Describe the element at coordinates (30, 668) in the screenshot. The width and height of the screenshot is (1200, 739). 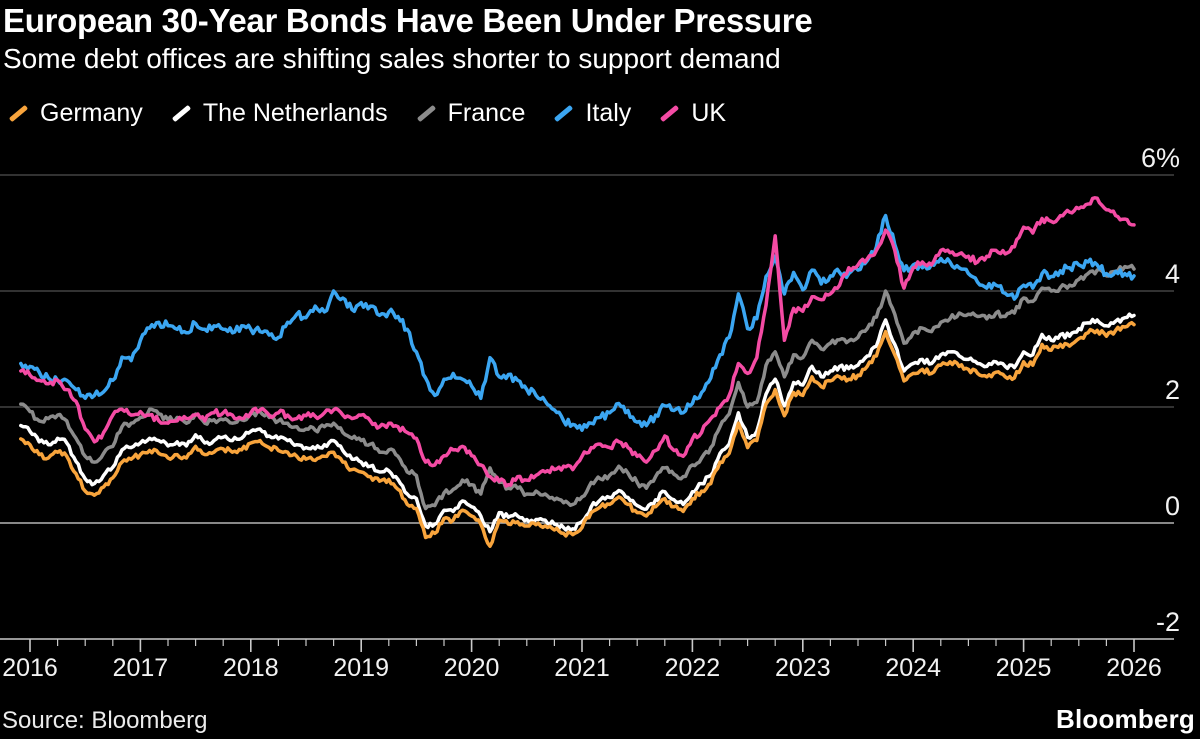
I see `x-axis-label-2016: 2016` at that location.